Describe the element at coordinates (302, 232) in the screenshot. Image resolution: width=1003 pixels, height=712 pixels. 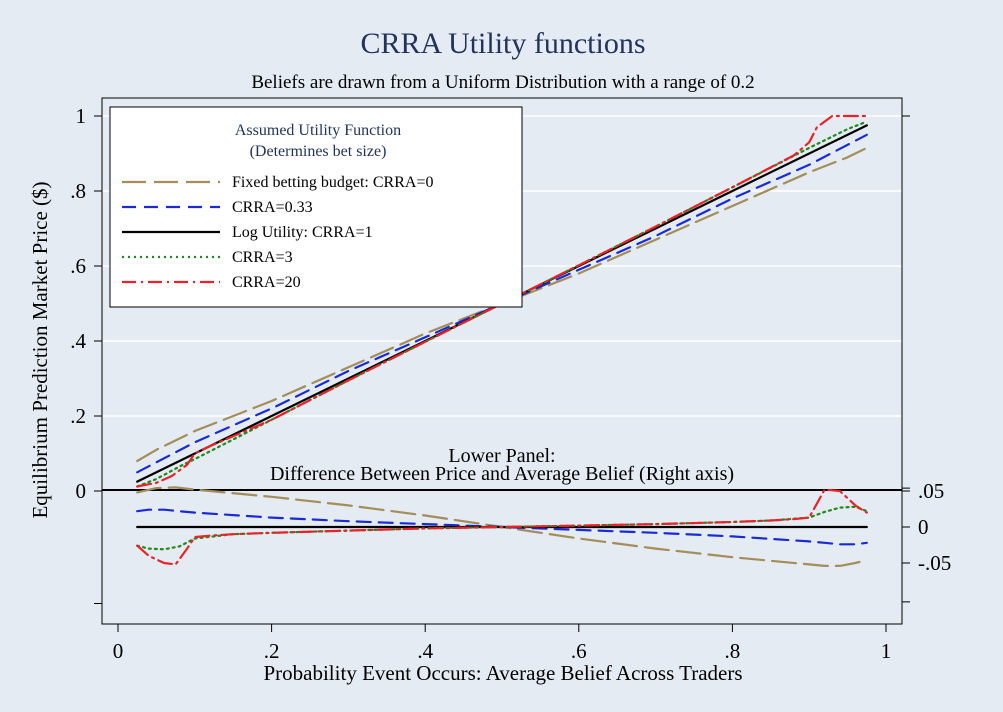
I see `legend-label-2: Log Utility: CRRA=1` at that location.